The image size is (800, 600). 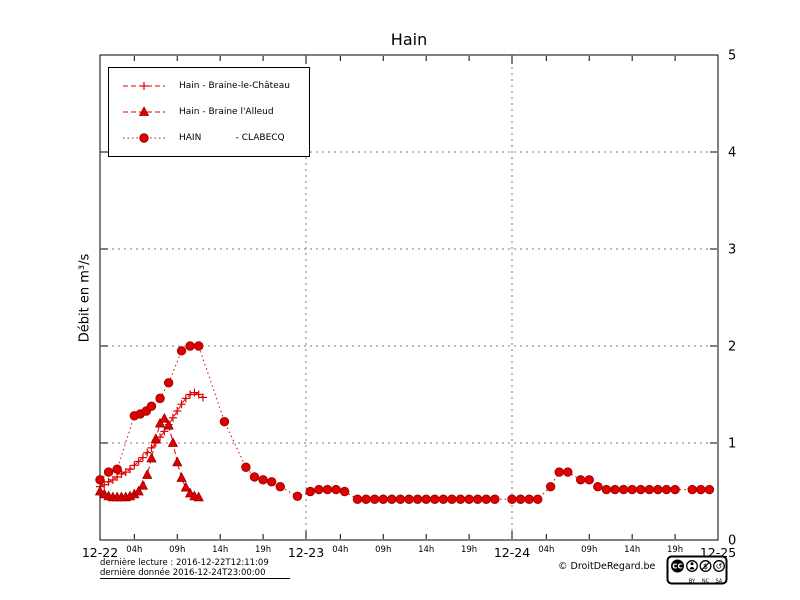 What do you see at coordinates (306, 552) in the screenshot?
I see `svg-text: 12-23` at bounding box center [306, 552].